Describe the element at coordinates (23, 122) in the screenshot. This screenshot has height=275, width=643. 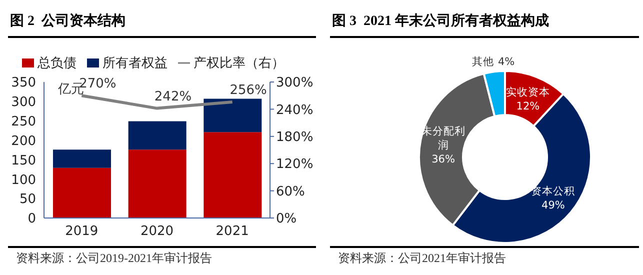
I see `y-tick-label: 250` at that location.